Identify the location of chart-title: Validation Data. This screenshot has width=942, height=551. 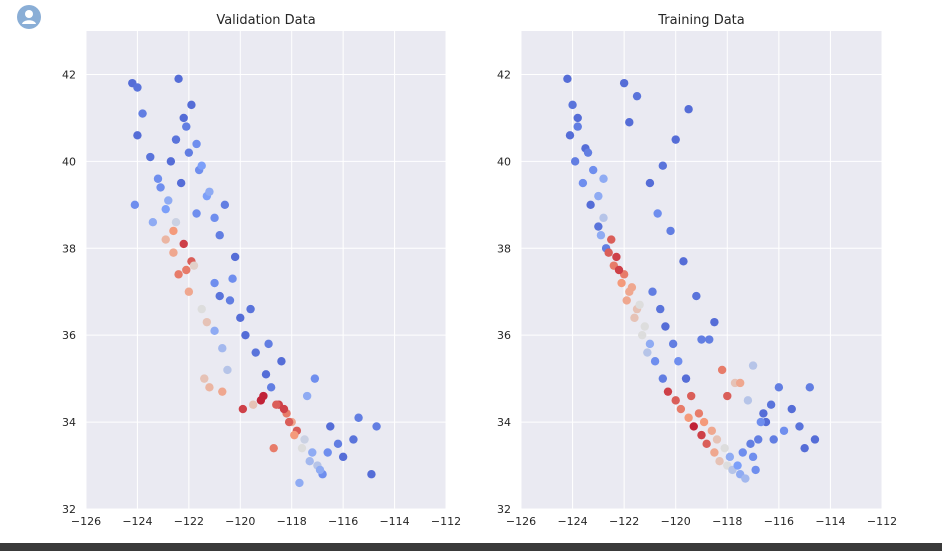
(265, 20).